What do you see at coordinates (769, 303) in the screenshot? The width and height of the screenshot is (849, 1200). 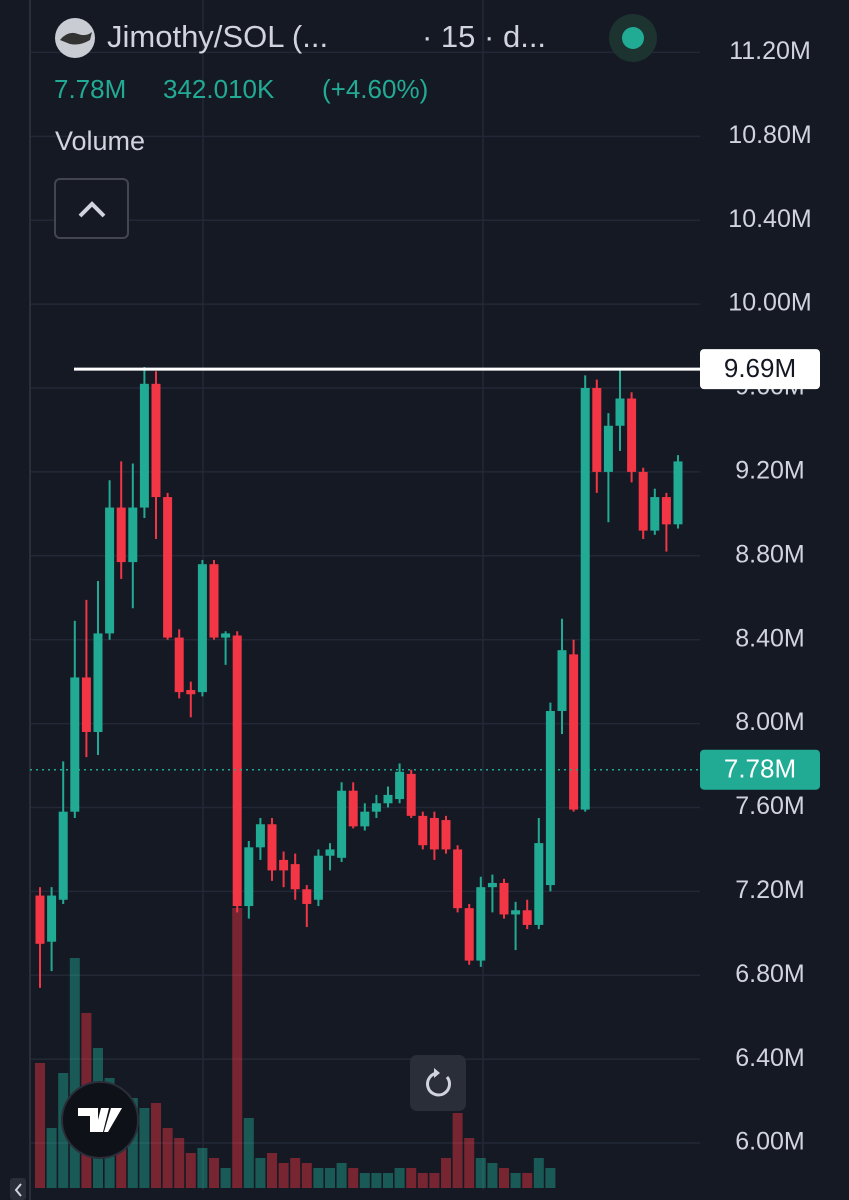 I see `y-tick-label: 10.00M` at bounding box center [769, 303].